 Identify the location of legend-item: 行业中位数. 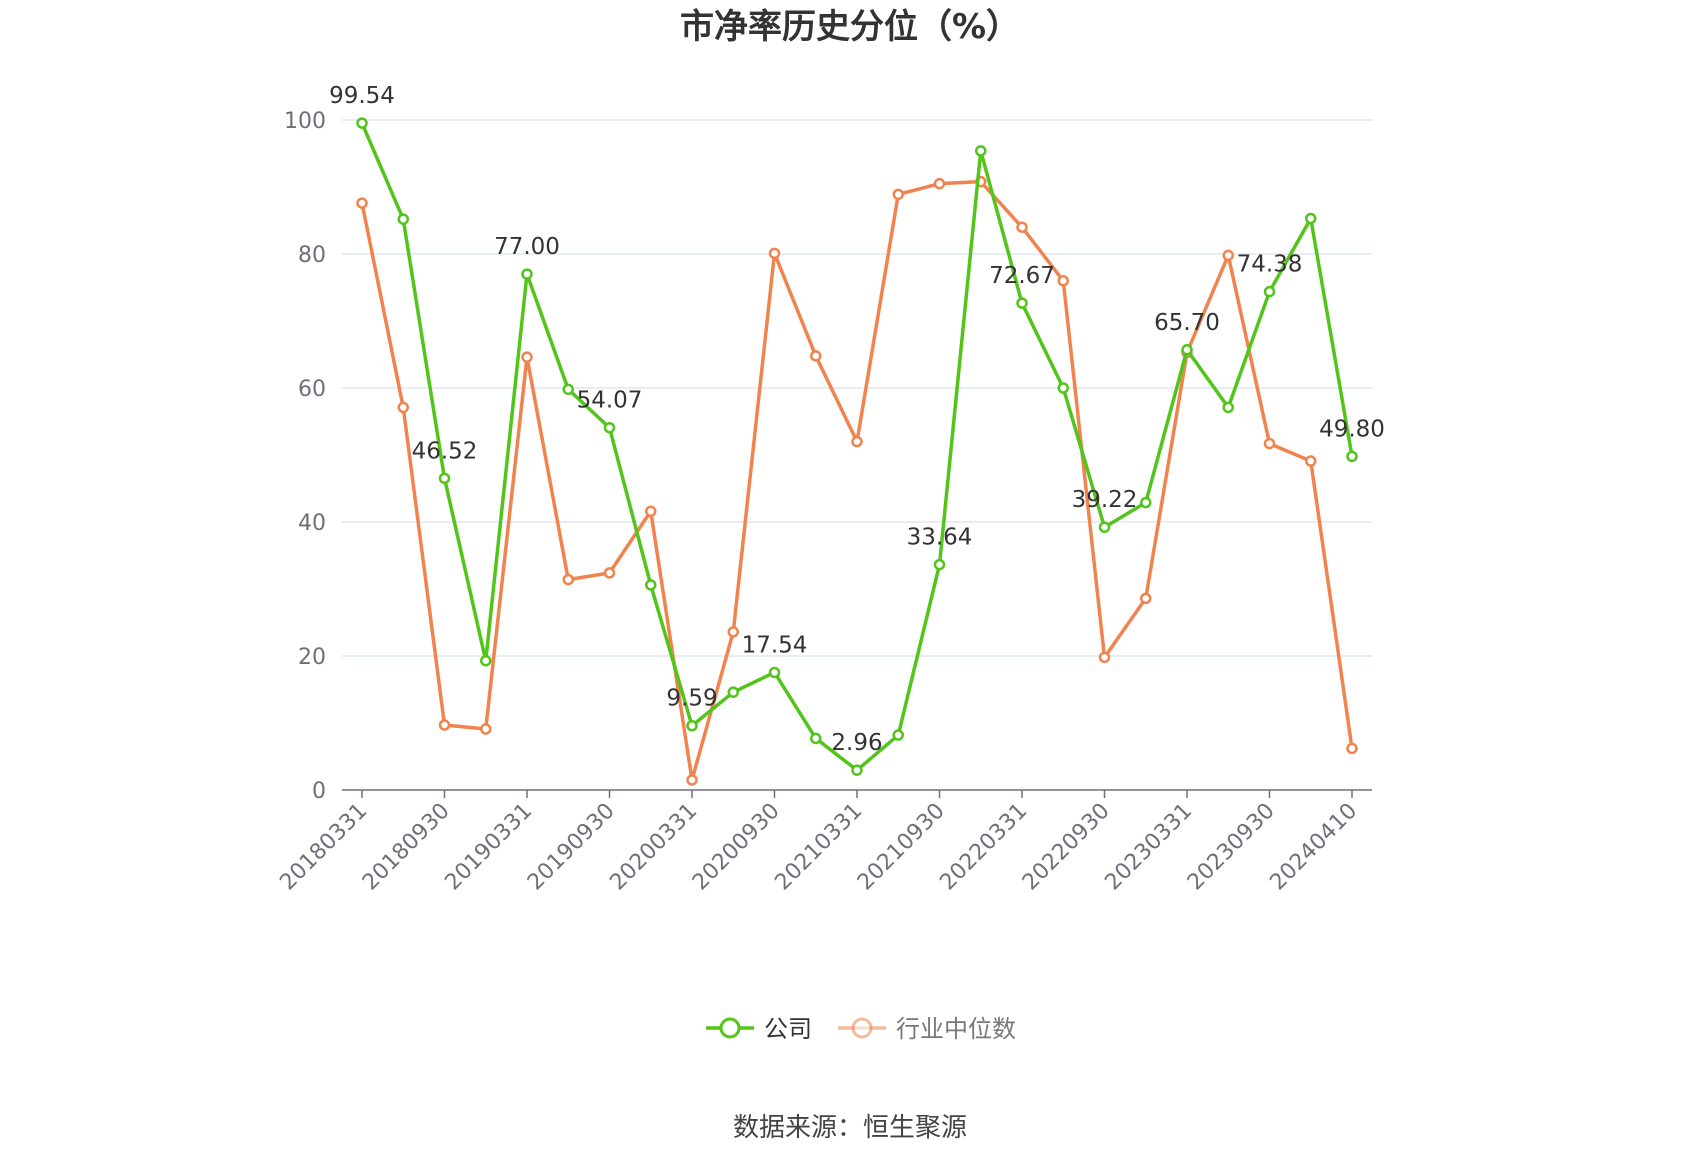
(927, 1029).